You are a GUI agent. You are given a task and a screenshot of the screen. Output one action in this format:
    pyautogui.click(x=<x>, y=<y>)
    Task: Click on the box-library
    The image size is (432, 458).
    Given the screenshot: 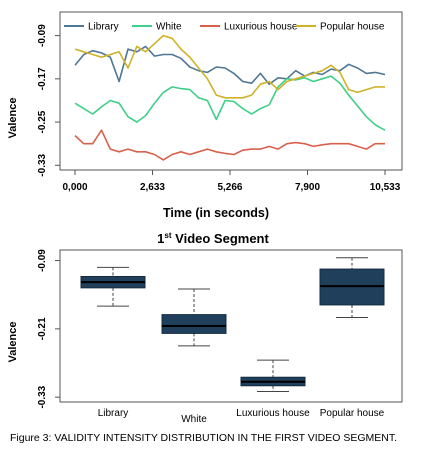 What is the action you would take?
    pyautogui.click(x=113, y=286)
    